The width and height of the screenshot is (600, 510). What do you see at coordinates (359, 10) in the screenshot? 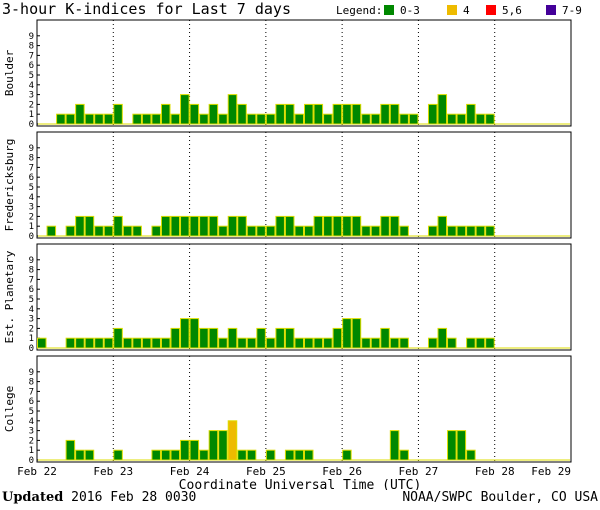
I see `legend-label: Legend:` at bounding box center [359, 10].